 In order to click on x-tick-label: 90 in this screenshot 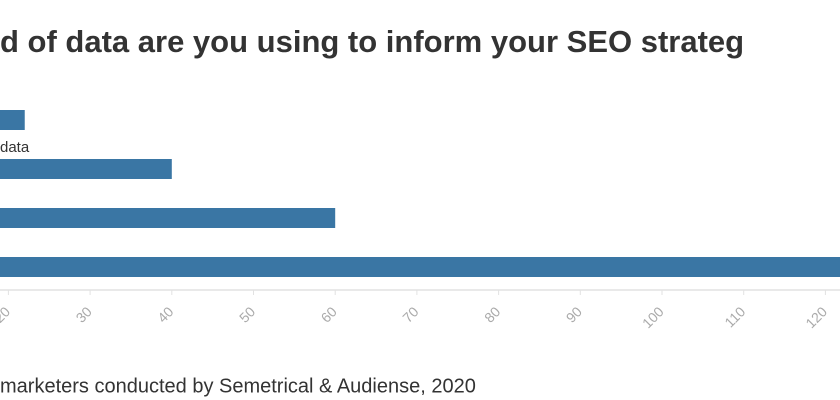, I will do `click(574, 314)`.